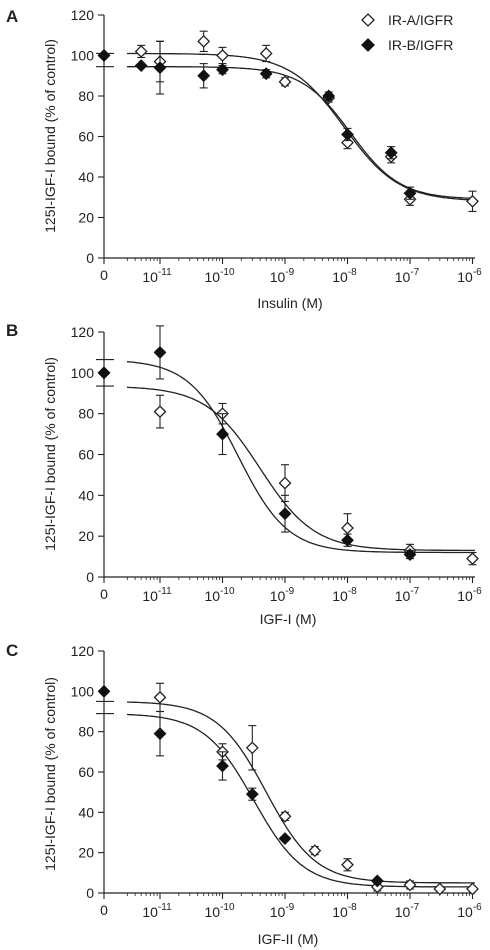 This screenshot has height=950, width=490. Describe the element at coordinates (12, 650) in the screenshot. I see `panel-c-letter: C` at that location.